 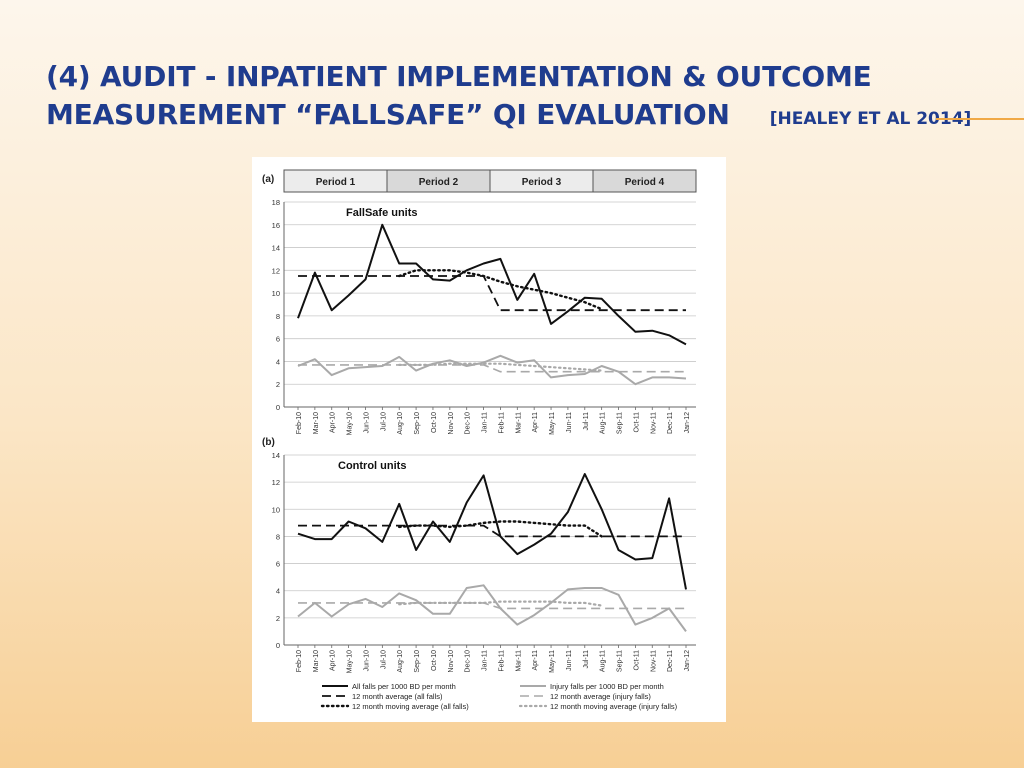 What do you see at coordinates (870, 119) in the screenshot?
I see `citation: [HEALEY ET AL 2014]` at bounding box center [870, 119].